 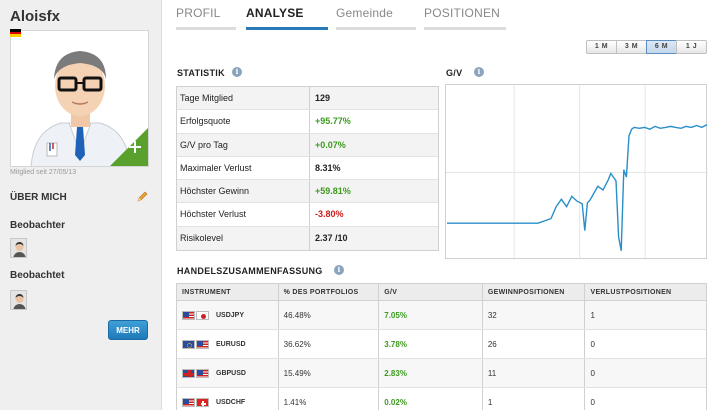 I want to click on gb-flag-icon, so click(x=188, y=373).